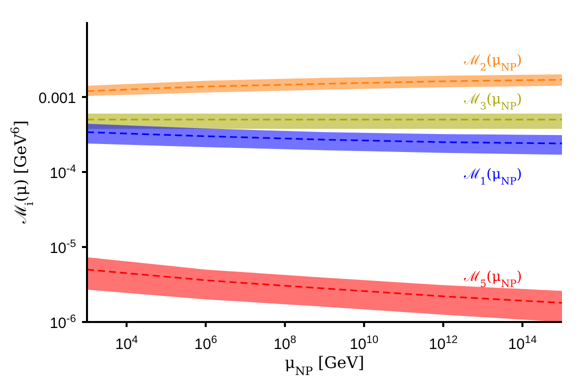  I want to click on x-tick-label: 10$^{14}$, so click(522, 343).